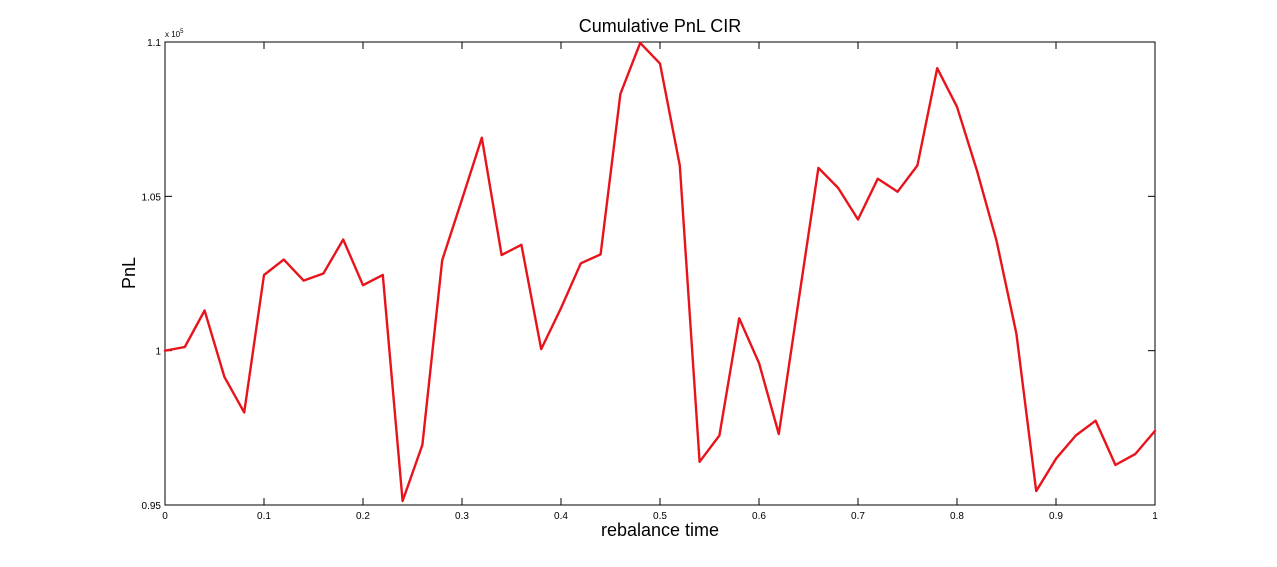 Image resolution: width=1277 pixels, height=567 pixels. Describe the element at coordinates (264, 516) in the screenshot. I see `x-tick-label: 0.1` at that location.